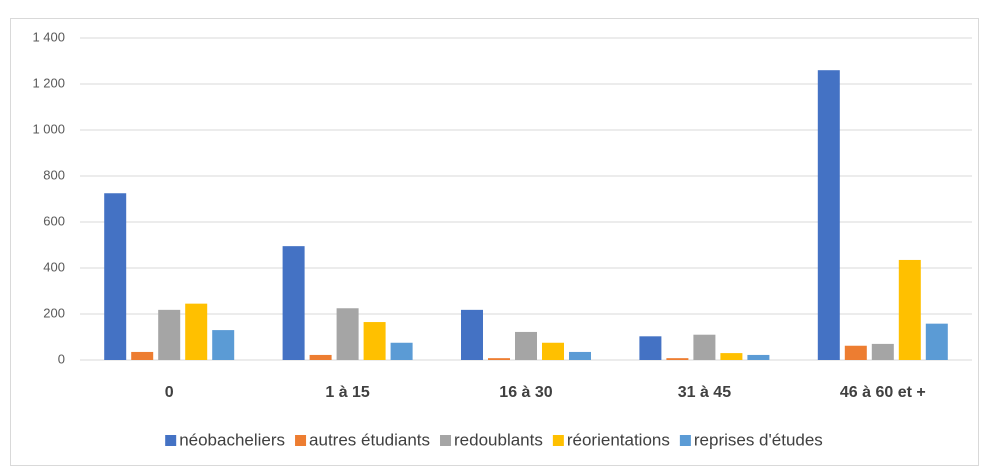  What do you see at coordinates (369, 439) in the screenshot?
I see `legend-label: autres étudiants` at bounding box center [369, 439].